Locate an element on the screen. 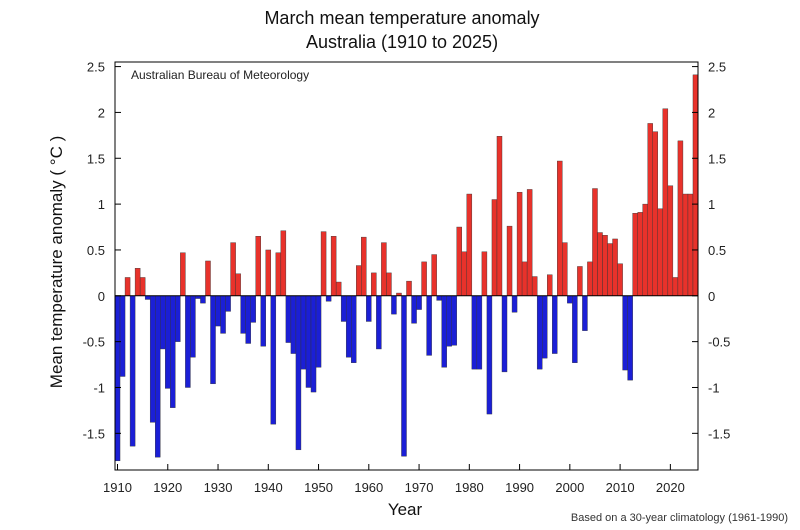 Image resolution: width=800 pixels, height=530 pixels. bar-1922 is located at coordinates (178, 318).